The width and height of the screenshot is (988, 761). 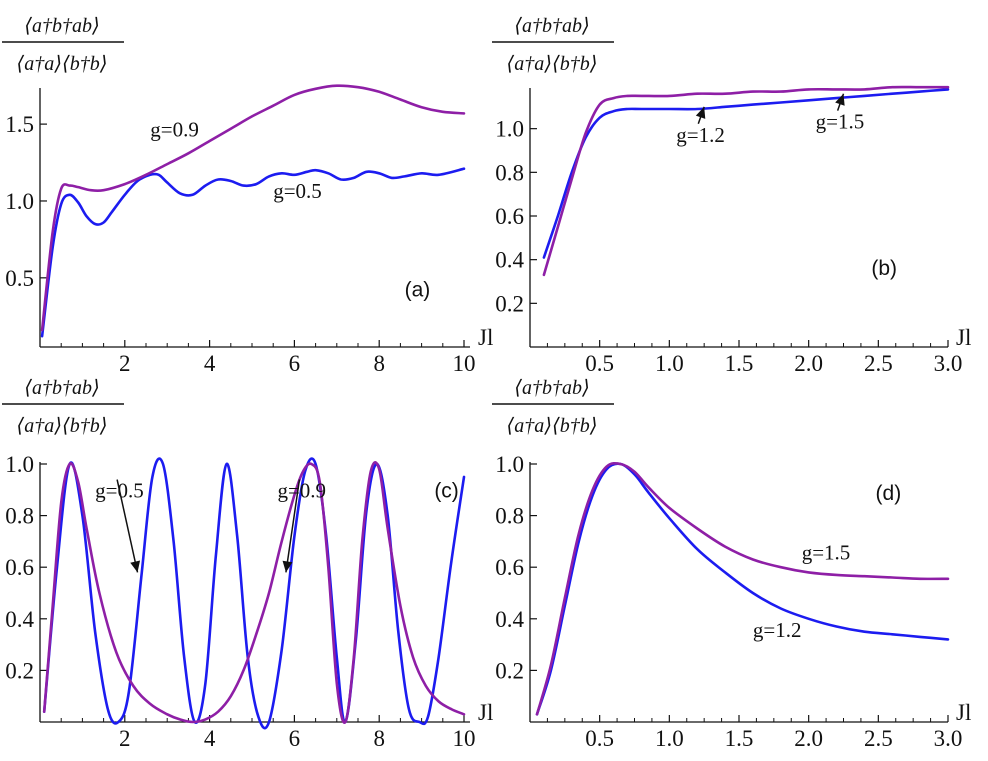 What do you see at coordinates (889, 493) in the screenshot?
I see `panel-tag: (d)` at bounding box center [889, 493].